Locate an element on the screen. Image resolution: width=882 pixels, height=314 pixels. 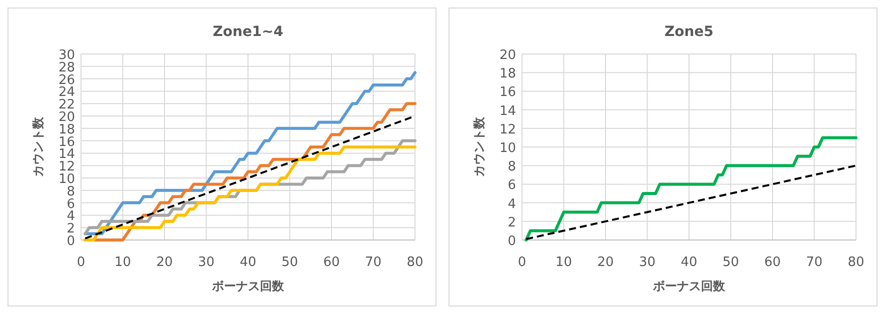
chart-title: Zone1~4 is located at coordinates (248, 32).